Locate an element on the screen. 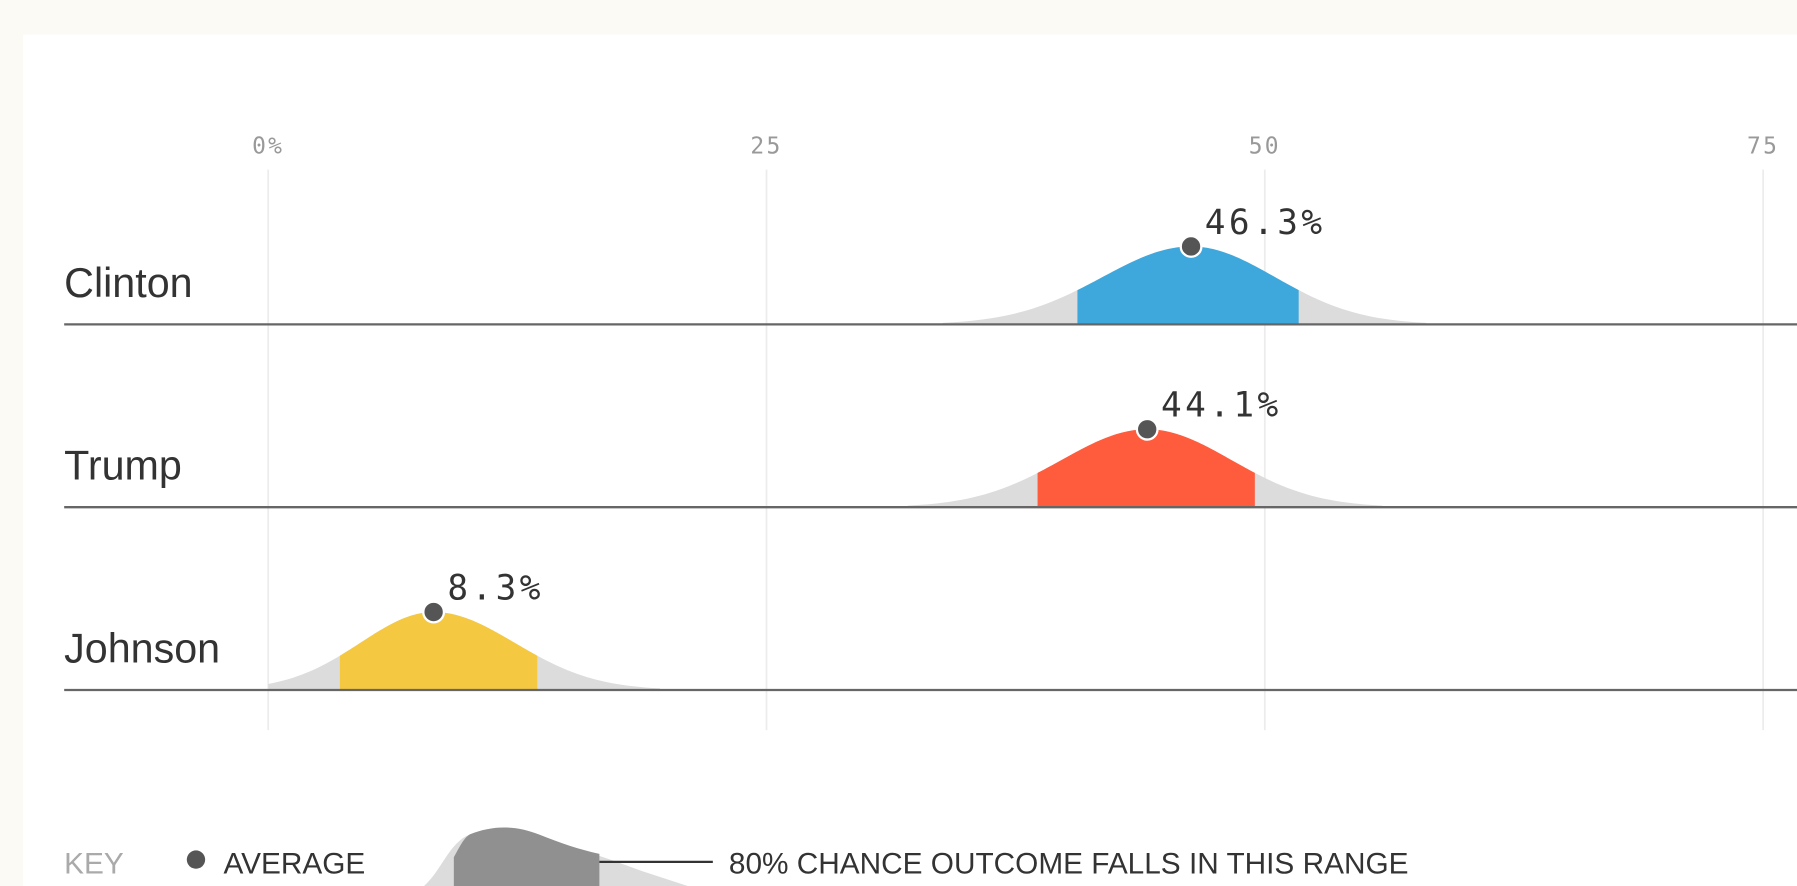 The width and height of the screenshot is (1797, 886). candidate-label: Johnson is located at coordinates (142, 648).